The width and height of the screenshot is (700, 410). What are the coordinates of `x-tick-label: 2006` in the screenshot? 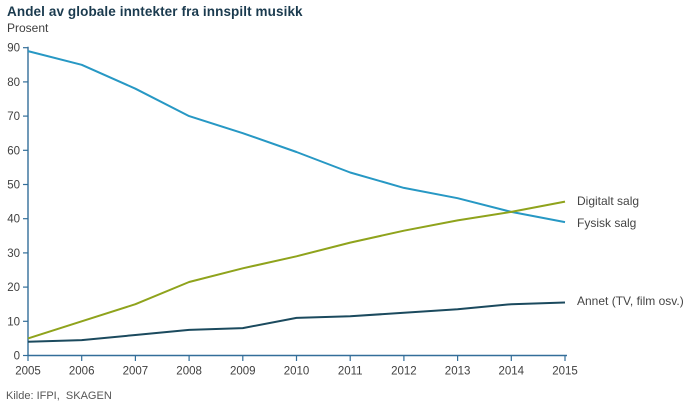 It's located at (82, 372).